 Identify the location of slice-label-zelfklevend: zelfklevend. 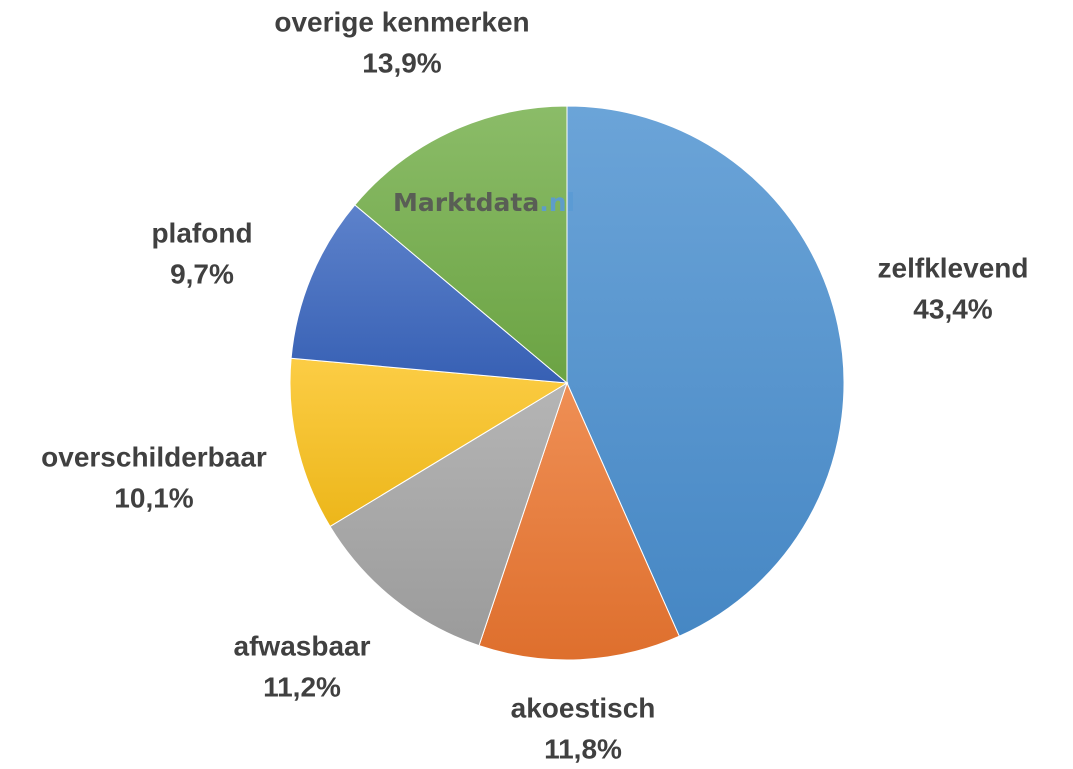
(953, 268).